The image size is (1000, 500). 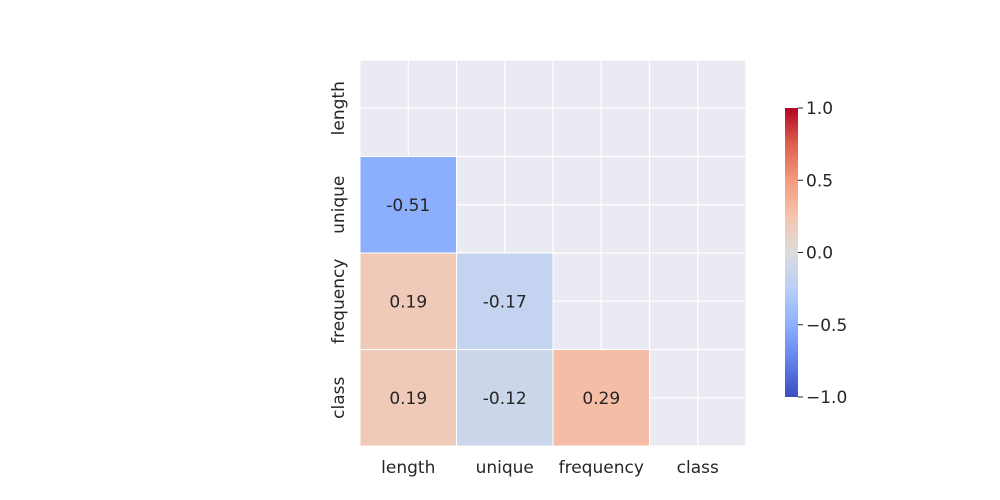 I want to click on y-tick-label: class, so click(x=339, y=398).